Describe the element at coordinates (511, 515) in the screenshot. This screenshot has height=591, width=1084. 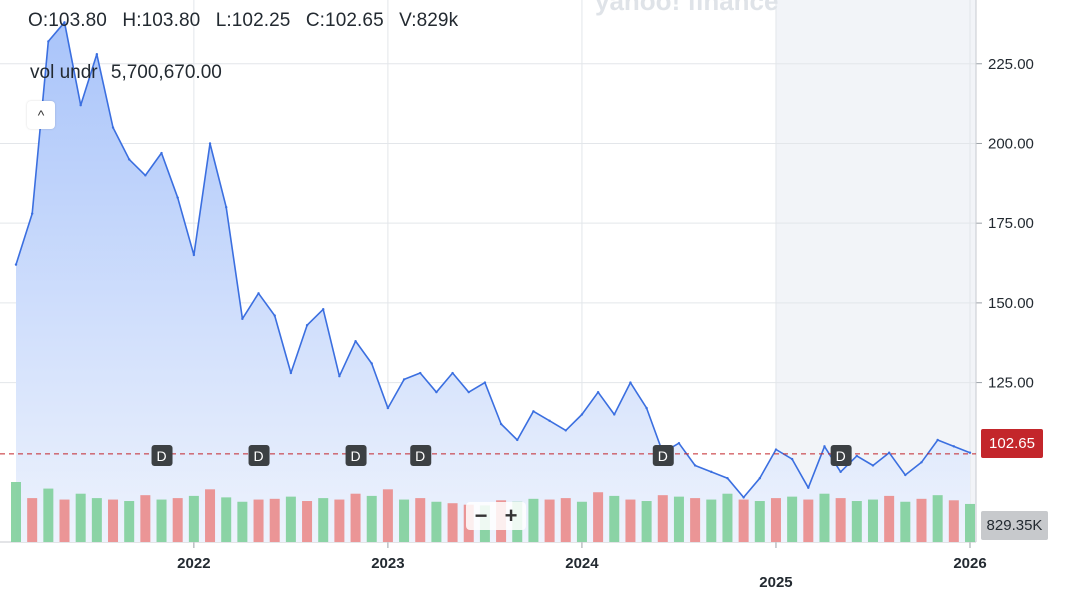
I see `zoom-in-button: +` at that location.